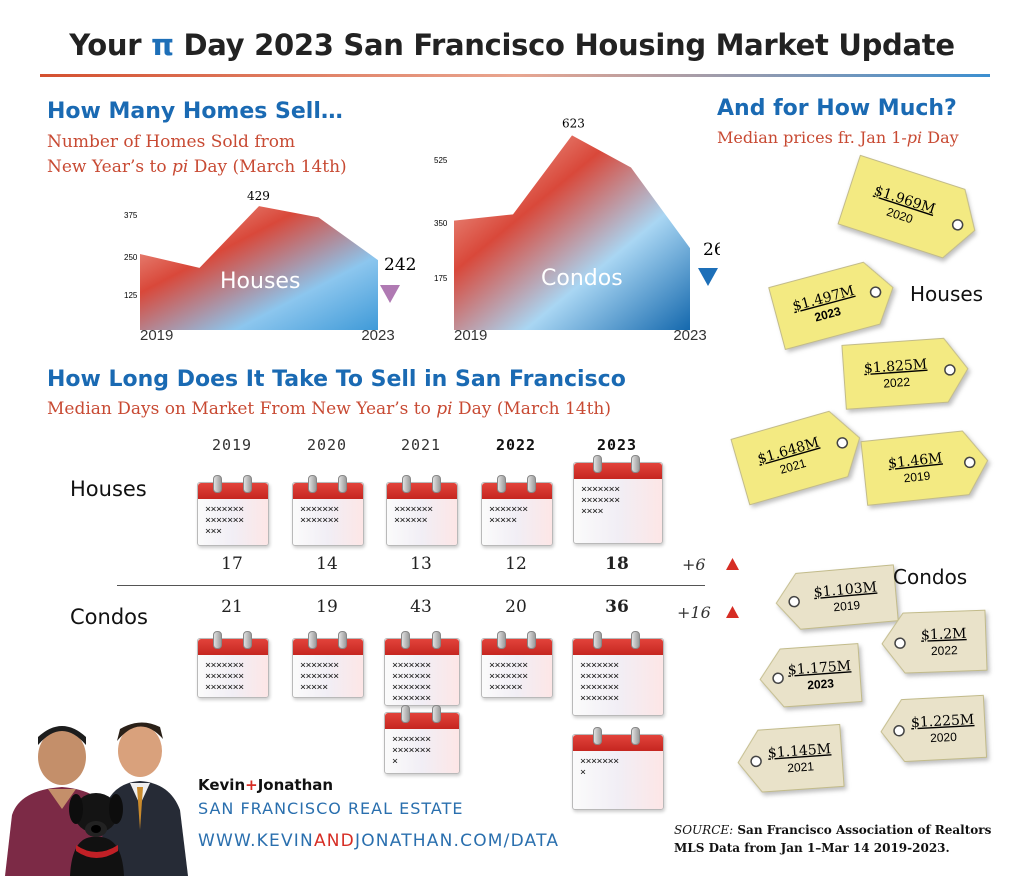 The image size is (1024, 876). Describe the element at coordinates (96, 799) in the screenshot. I see `agents-photo` at that location.